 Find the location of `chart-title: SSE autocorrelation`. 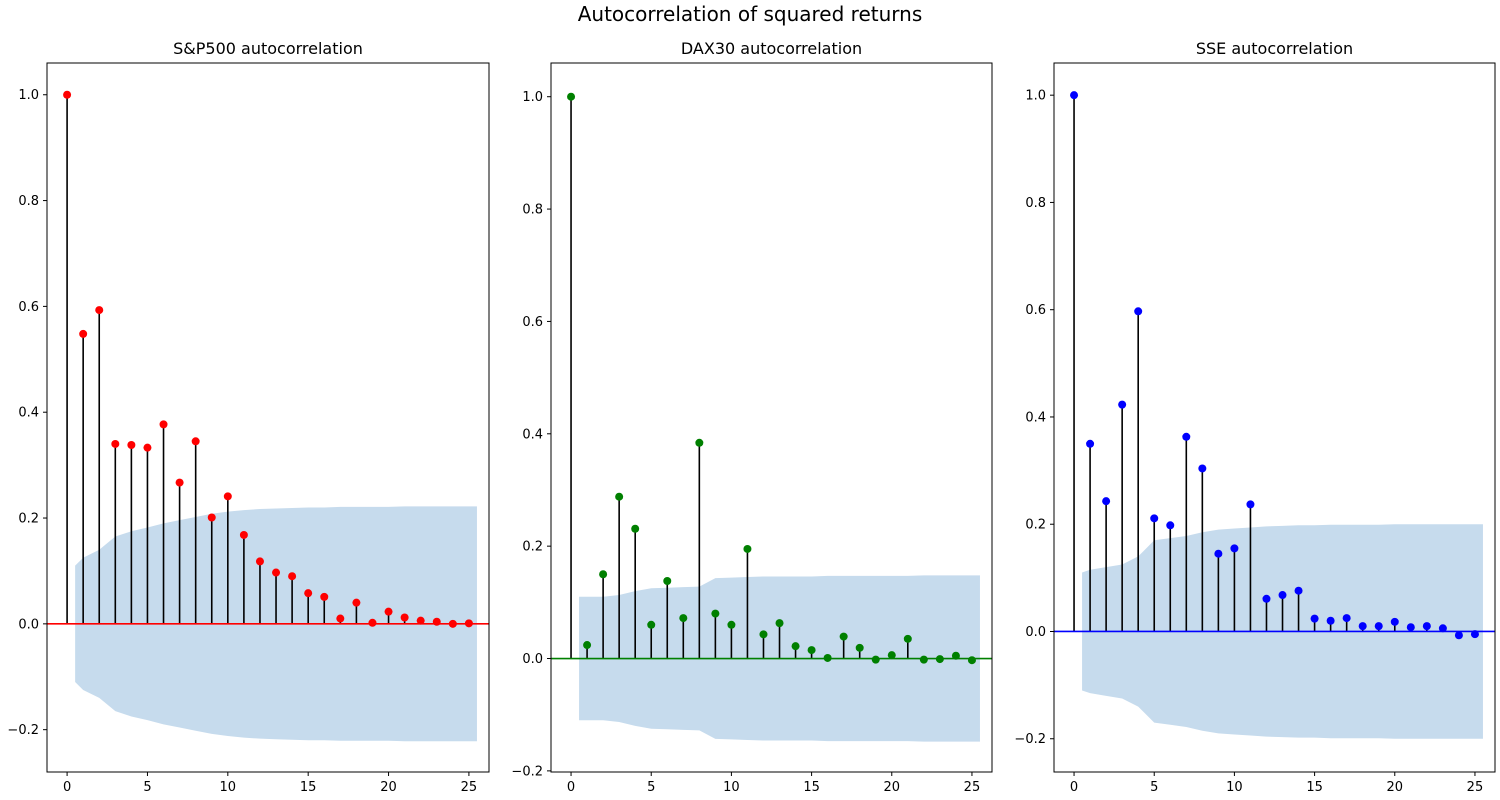

chart-title: SSE autocorrelation is located at coordinates (1274, 48).